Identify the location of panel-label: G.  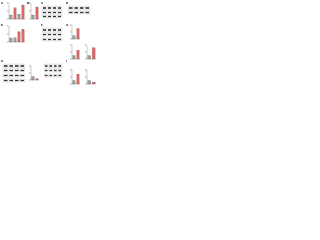
(67, 25).